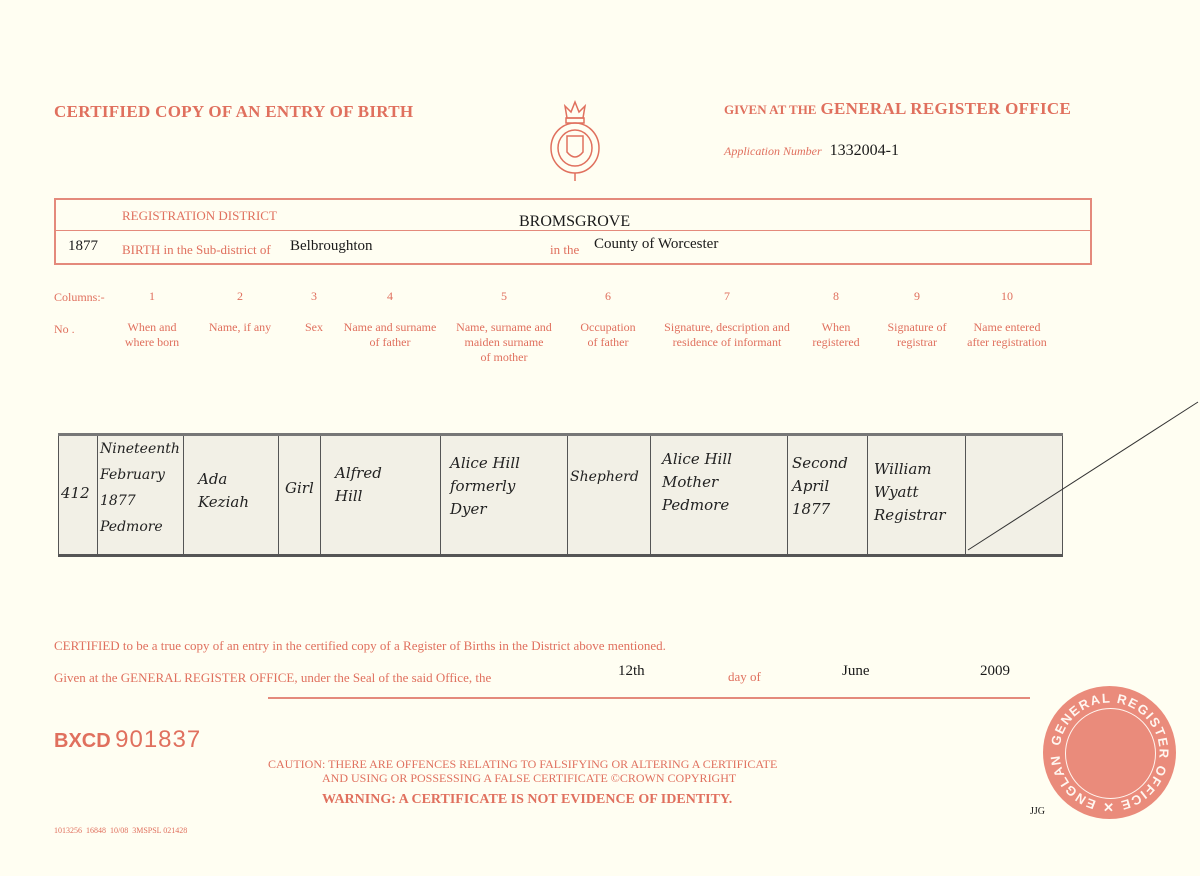  Describe the element at coordinates (240, 296) in the screenshot. I see `column-number-2: 2` at that location.